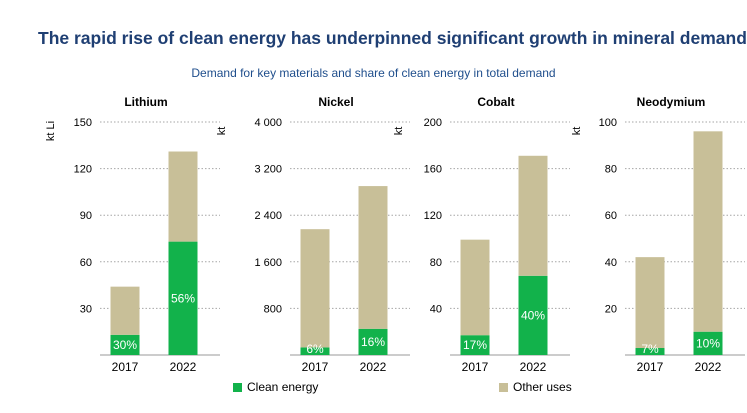 Image resolution: width=747 pixels, height=413 pixels. Describe the element at coordinates (495, 102) in the screenshot. I see `cobalt-panel-title: Cobalt` at that location.